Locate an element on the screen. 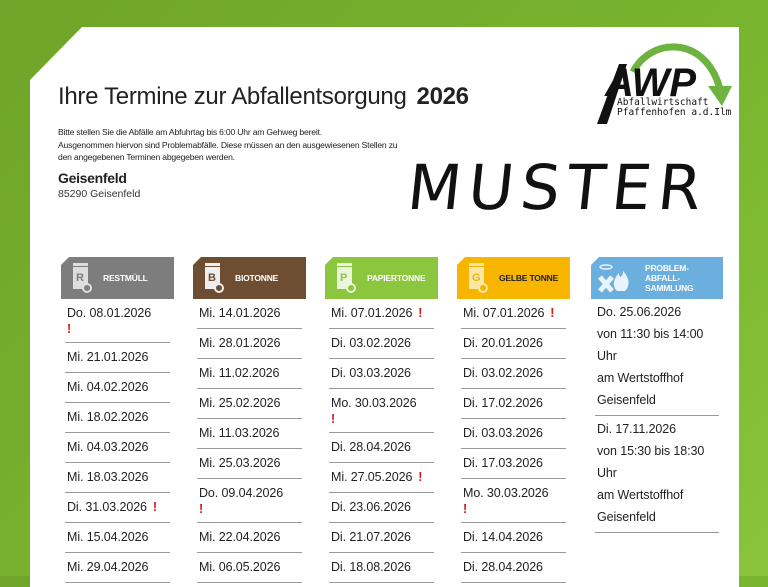 The image size is (768, 587). event-place: am Wertstoffhof Geisenfeld is located at coordinates (640, 506).